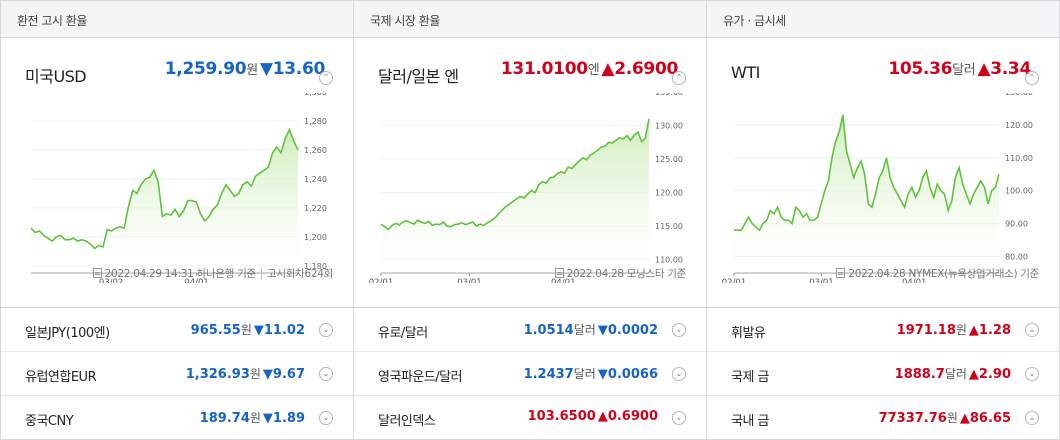 The width and height of the screenshot is (1060, 440). Describe the element at coordinates (937, 273) in the screenshot. I see `chart-footer: 2022.04.28 NYMEX(뉴욕상업거래소) 기준` at that location.